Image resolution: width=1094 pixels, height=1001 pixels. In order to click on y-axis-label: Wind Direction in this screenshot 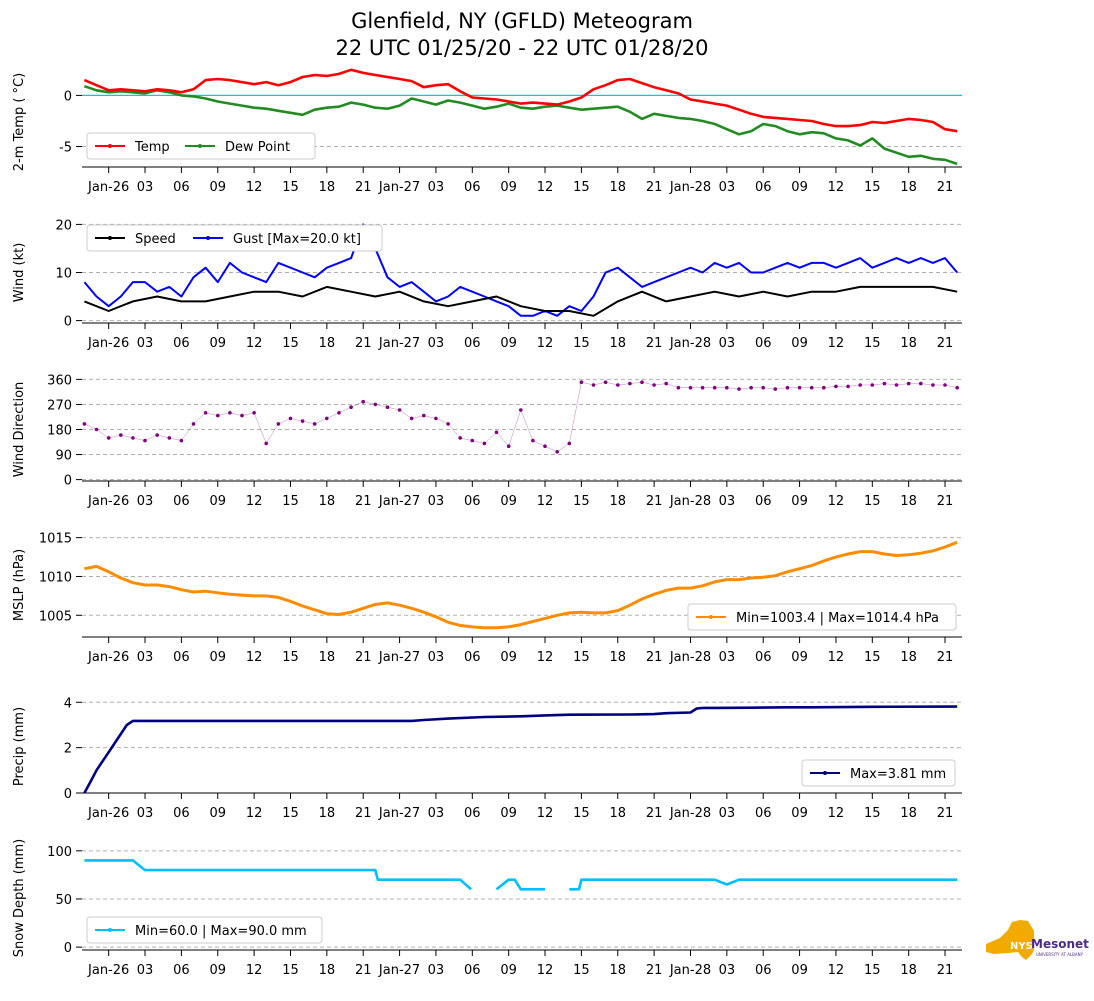, I will do `click(19, 430)`.